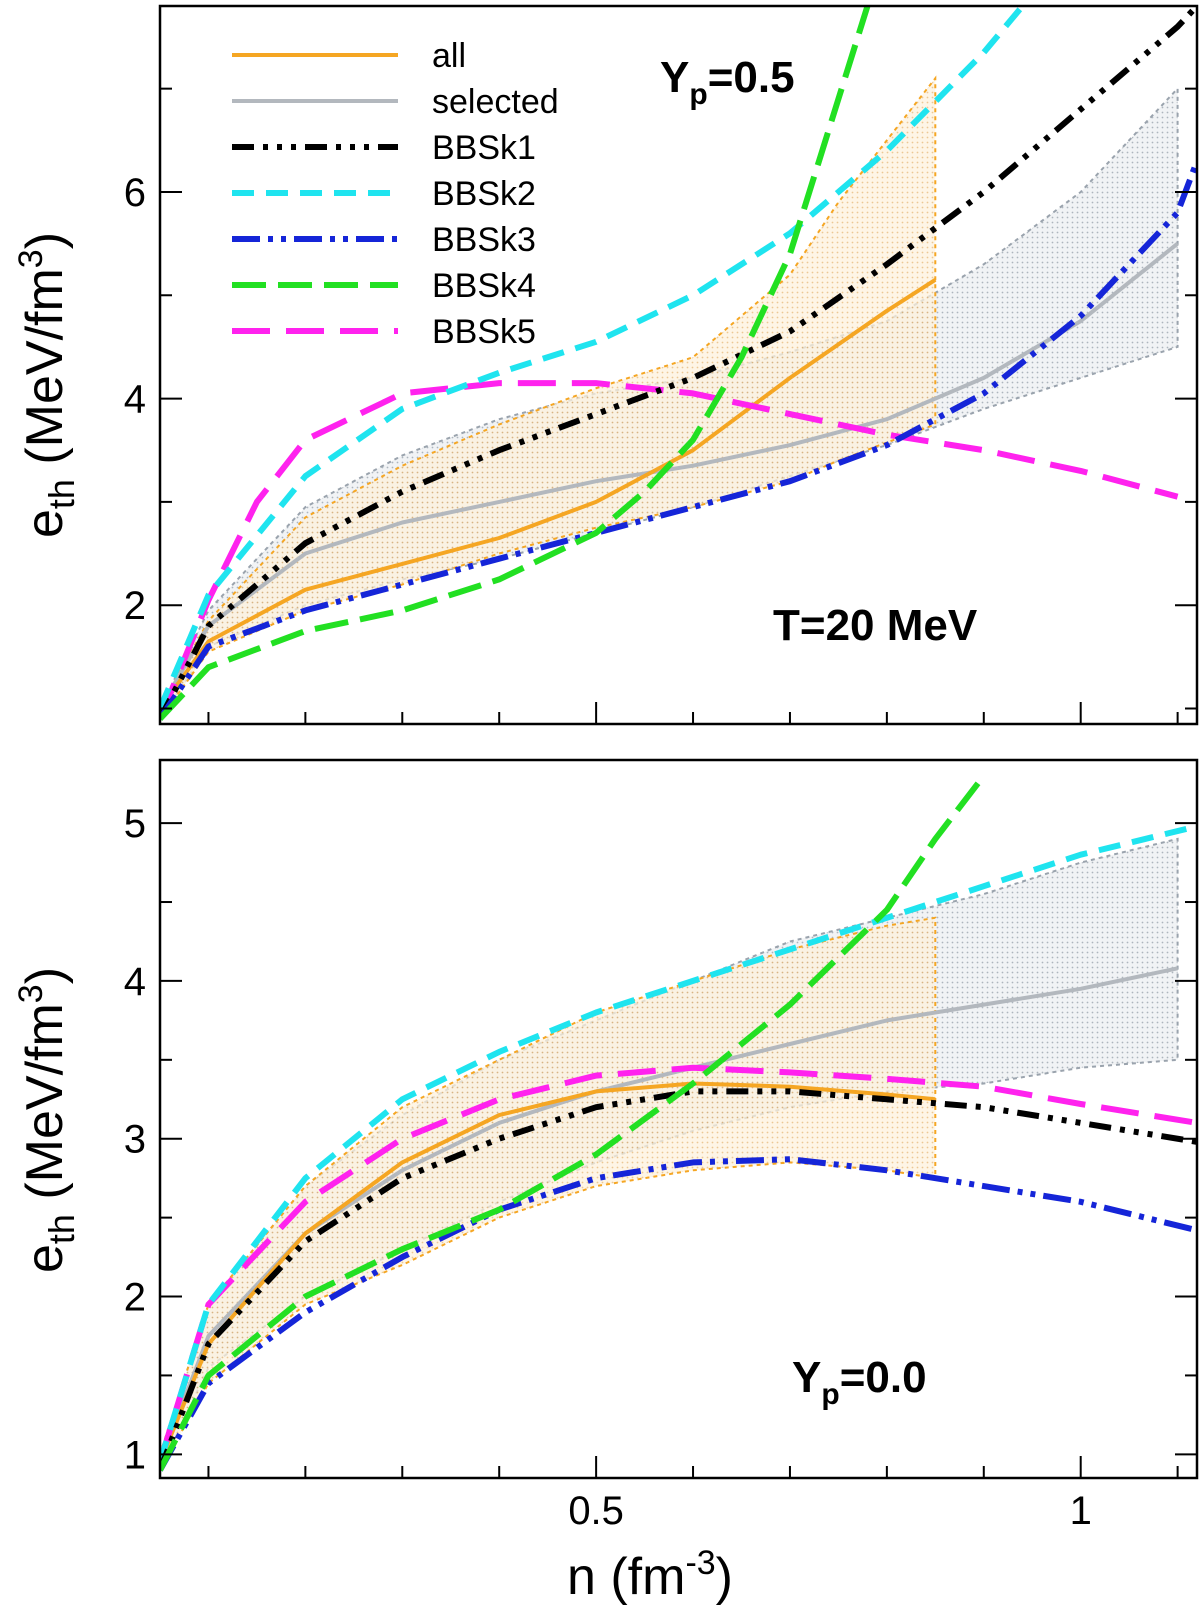 The width and height of the screenshot is (1200, 1612). Describe the element at coordinates (859, 1382) in the screenshot. I see `bottom-yp-annotation: Yp=0.0` at that location.